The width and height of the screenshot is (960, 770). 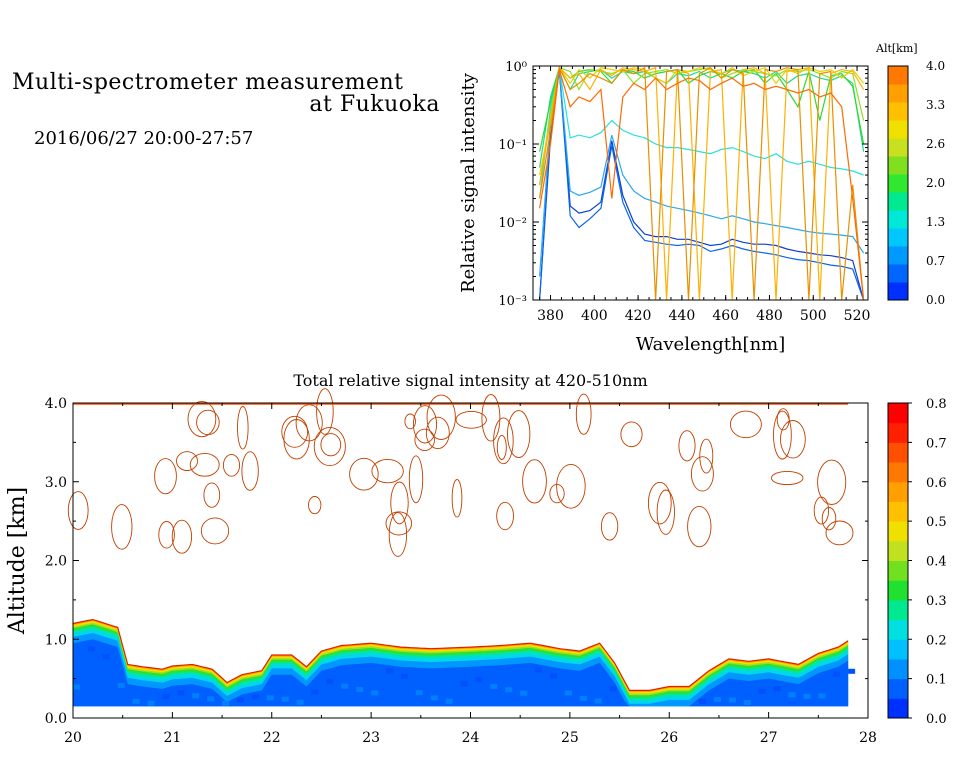 What do you see at coordinates (468, 182) in the screenshot?
I see `y-axis-label: Relative signal intensity` at bounding box center [468, 182].